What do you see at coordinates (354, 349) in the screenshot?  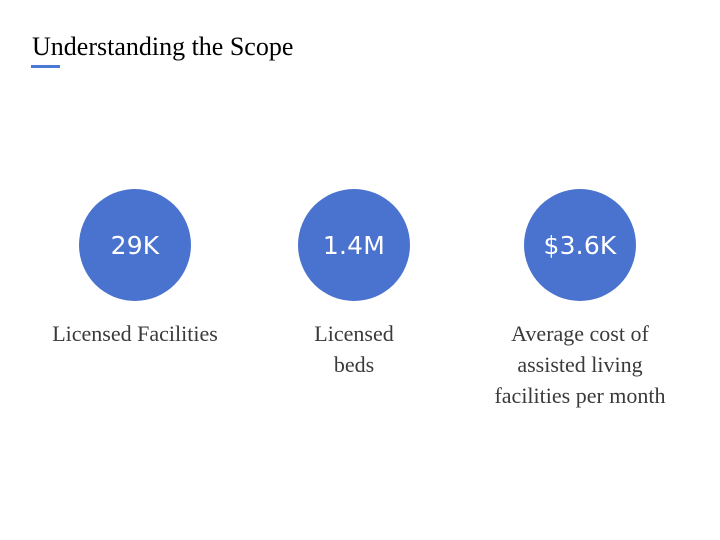 I see `stat-label: Licensed beds` at bounding box center [354, 349].